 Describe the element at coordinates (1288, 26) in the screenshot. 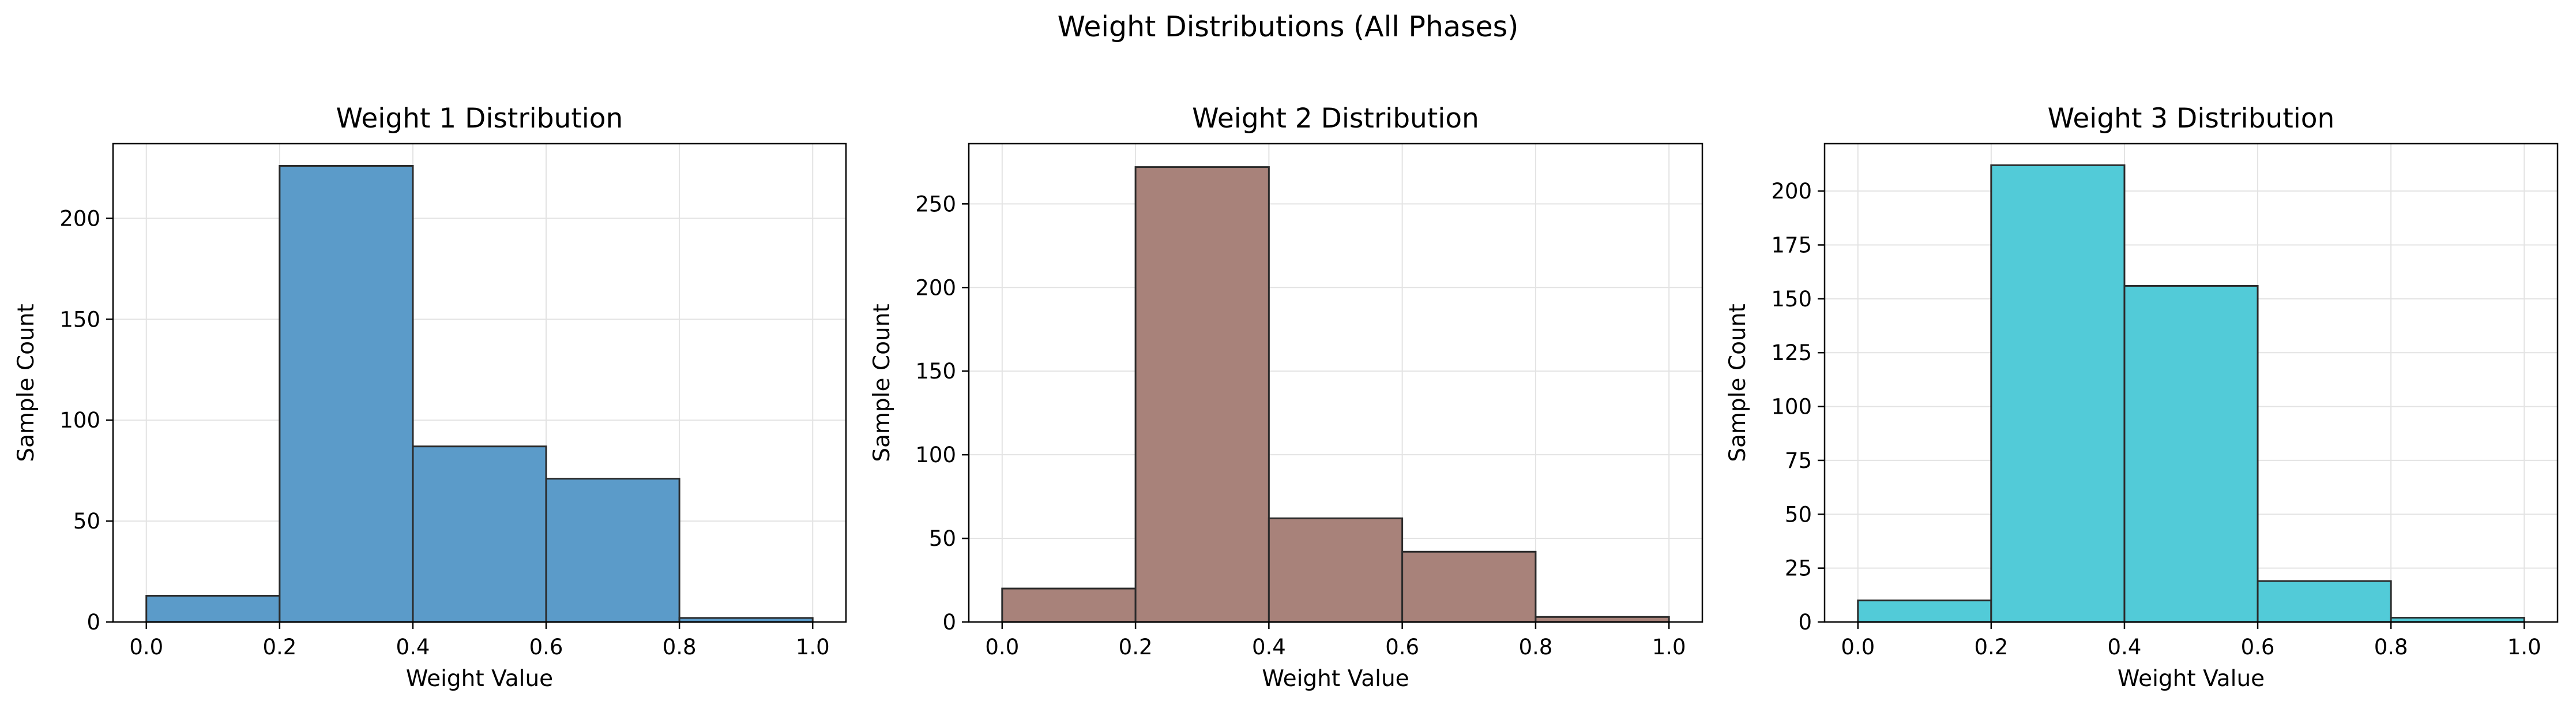

I see `figure-suptitle: Weight Distributions (All Phases)` at that location.